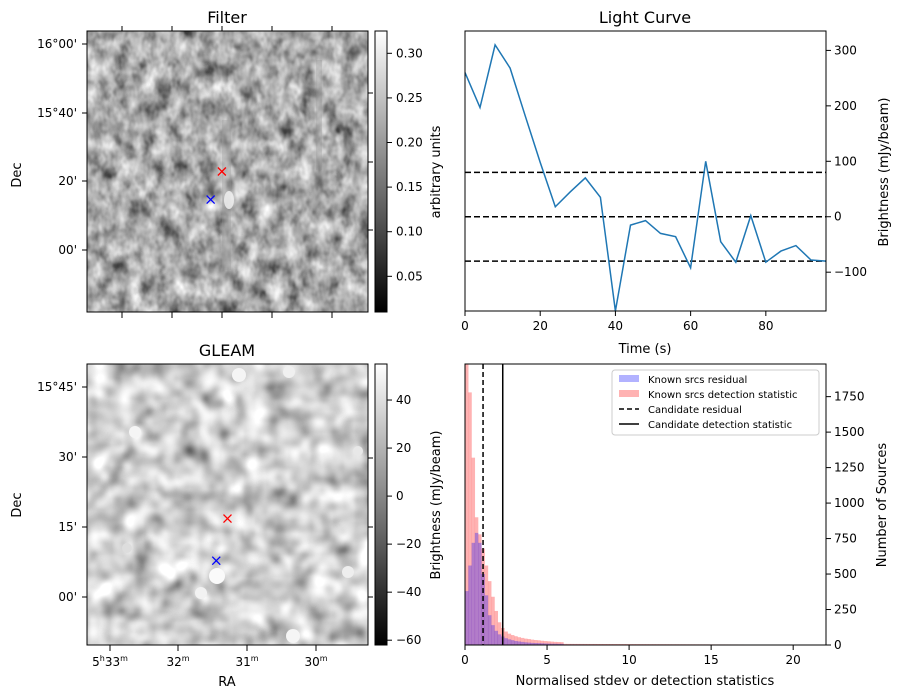 This screenshot has width=902, height=699. Describe the element at coordinates (436, 505) in the screenshot. I see `gleam-colorbar-label: Brightness (mJy/beam)` at that location.